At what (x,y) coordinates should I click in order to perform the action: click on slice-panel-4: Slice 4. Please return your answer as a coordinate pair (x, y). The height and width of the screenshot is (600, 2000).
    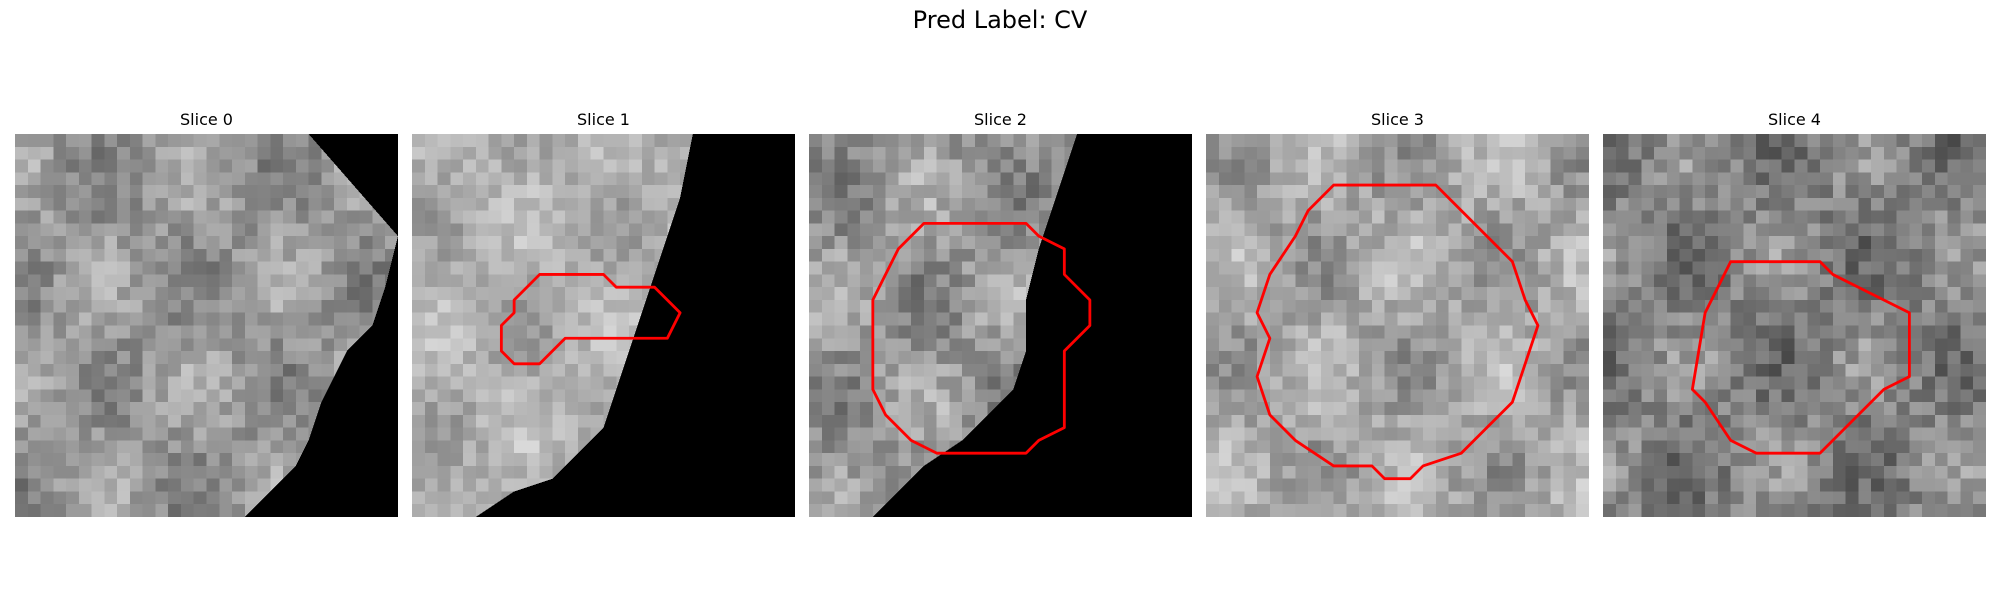
    Looking at the image, I should click on (1794, 312).